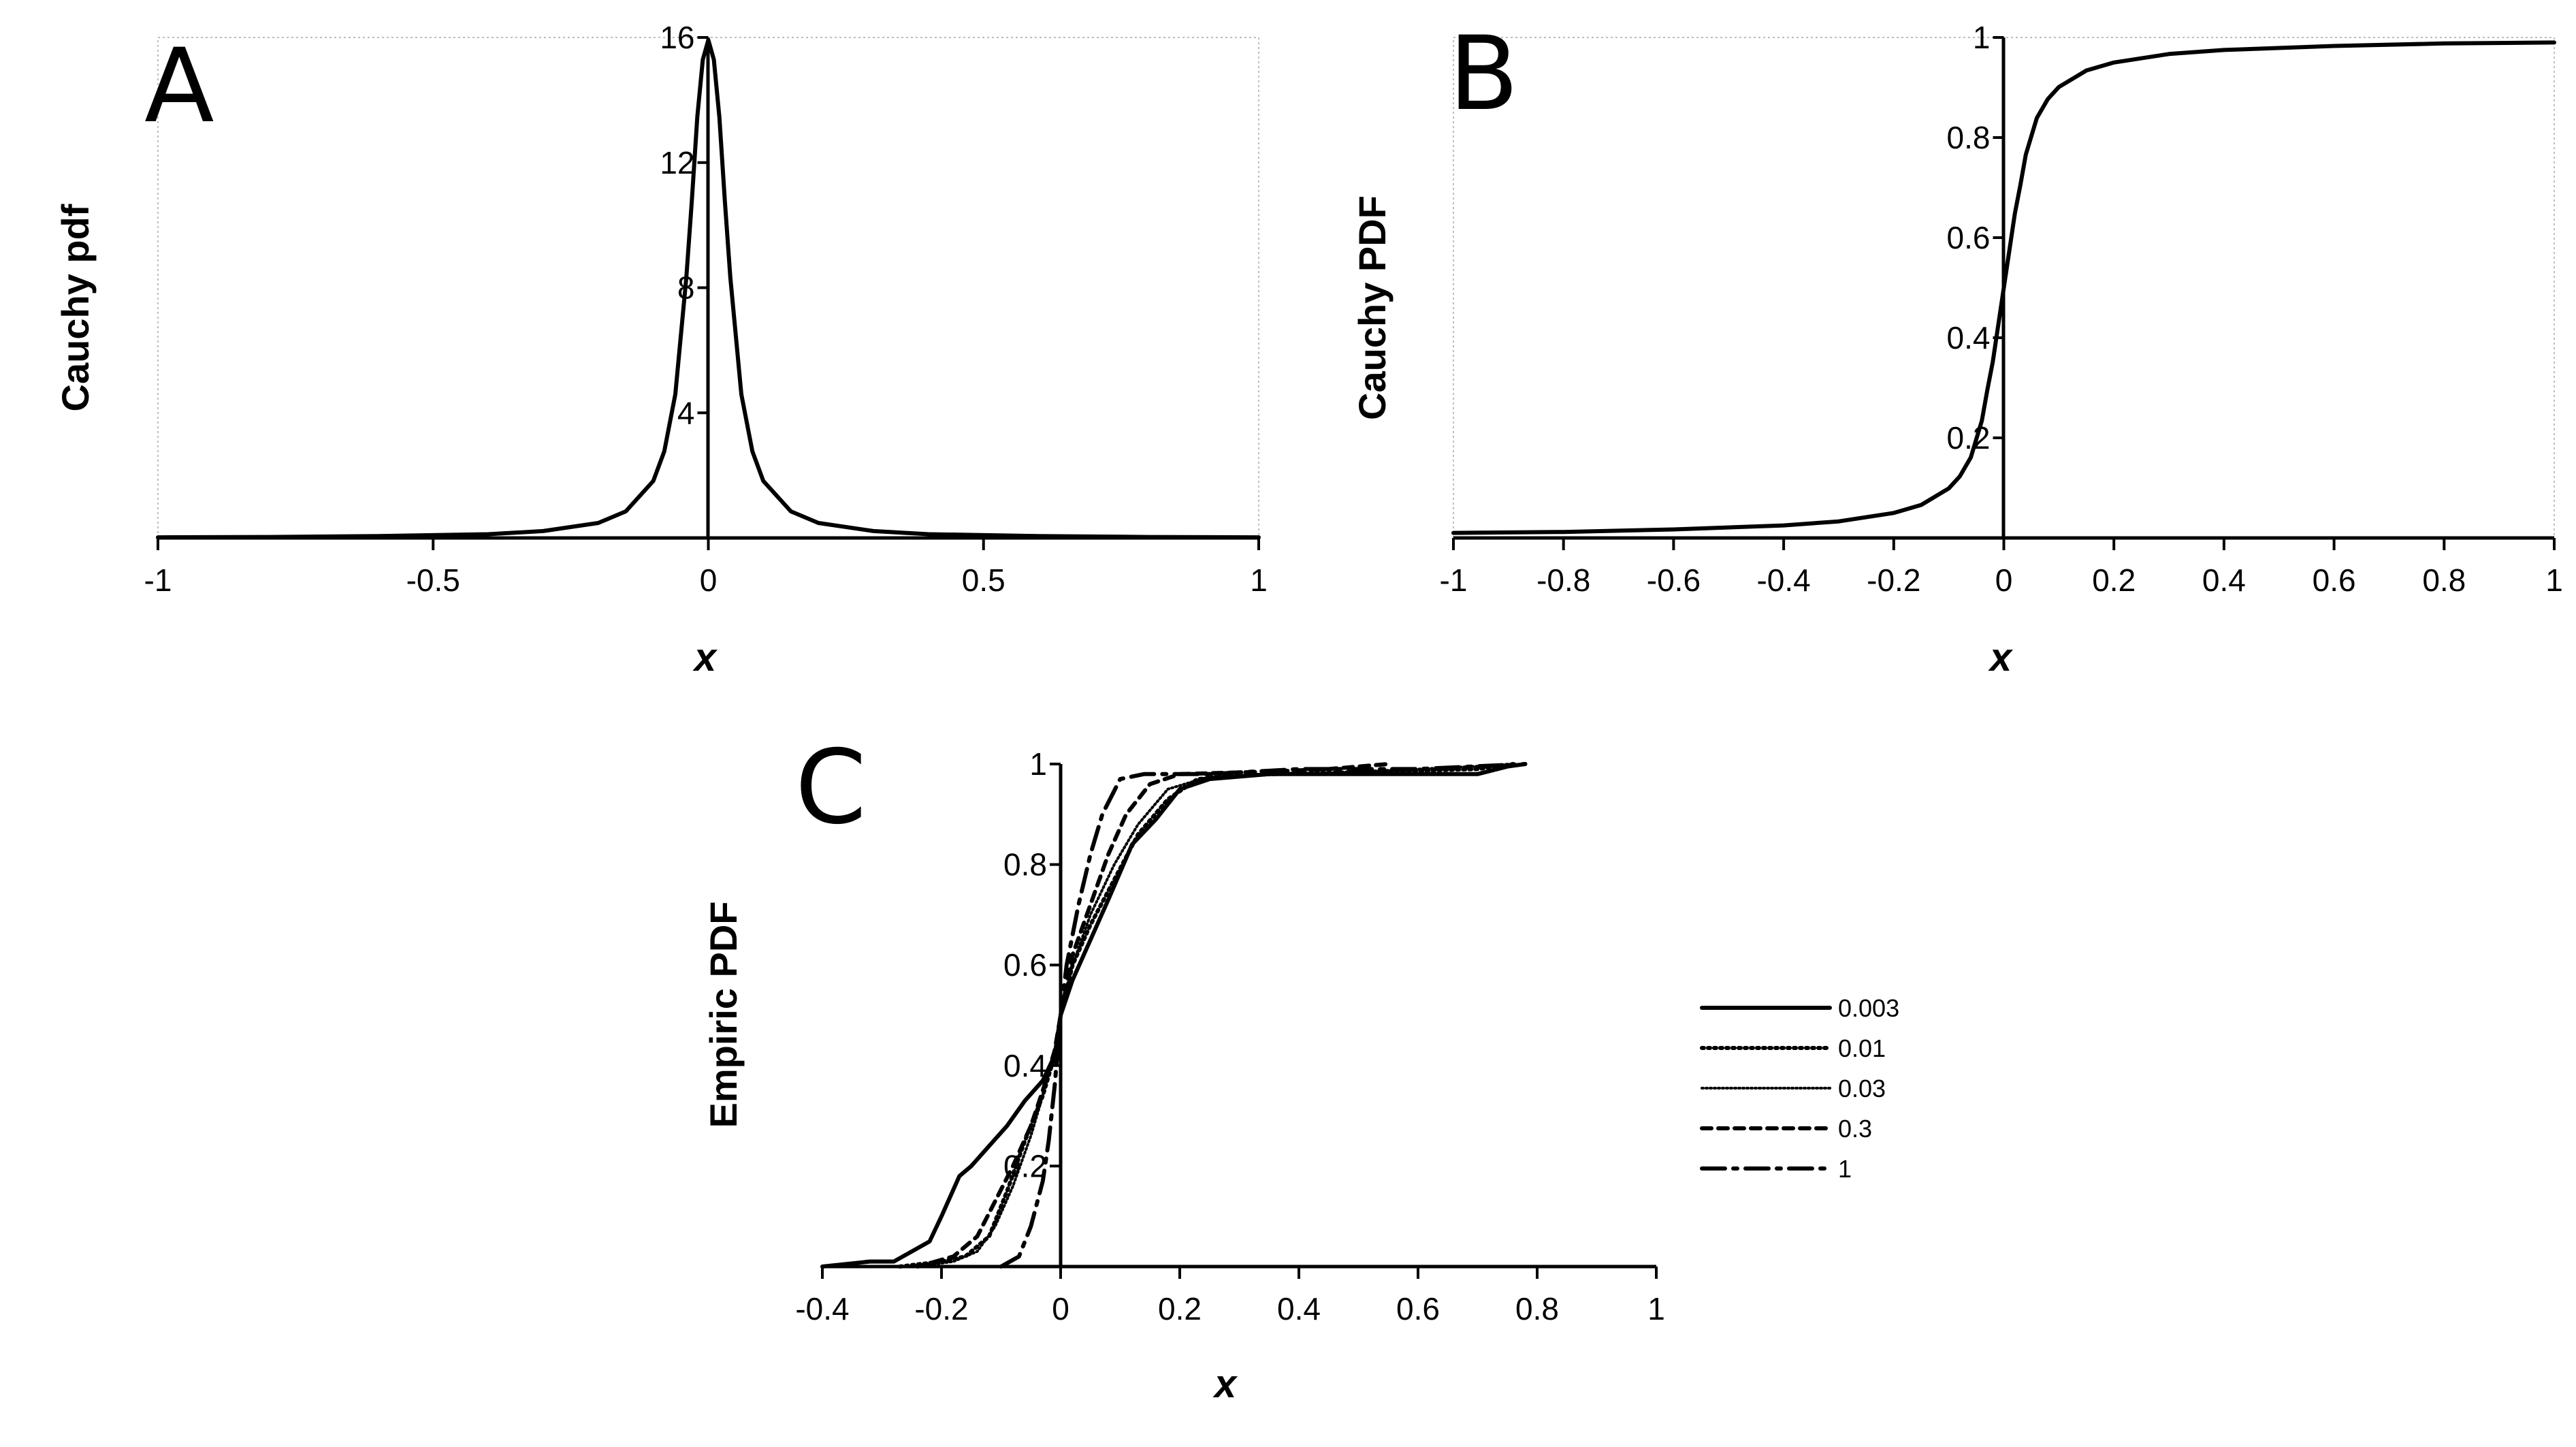  What do you see at coordinates (75, 308) in the screenshot?
I see `y-axis-label: Cauchy pdf` at bounding box center [75, 308].